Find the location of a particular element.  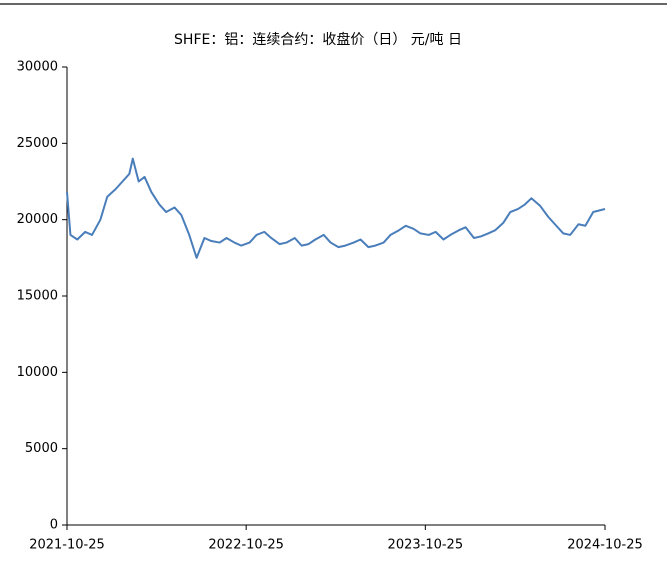

y-tick-label: 5000 is located at coordinates (41, 448).